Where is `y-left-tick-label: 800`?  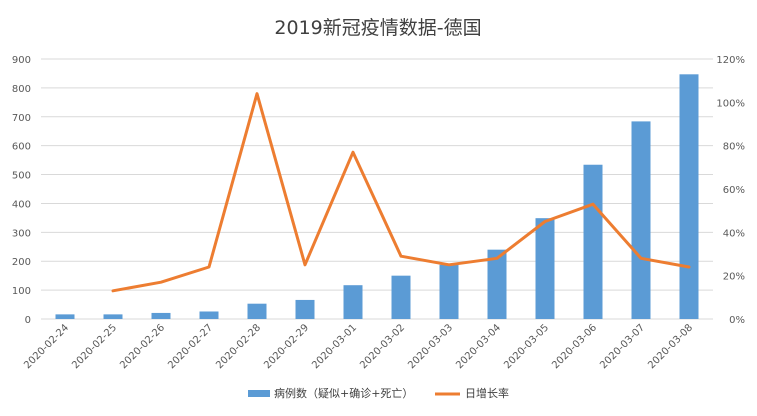
y-left-tick-label: 800 is located at coordinates (21, 89).